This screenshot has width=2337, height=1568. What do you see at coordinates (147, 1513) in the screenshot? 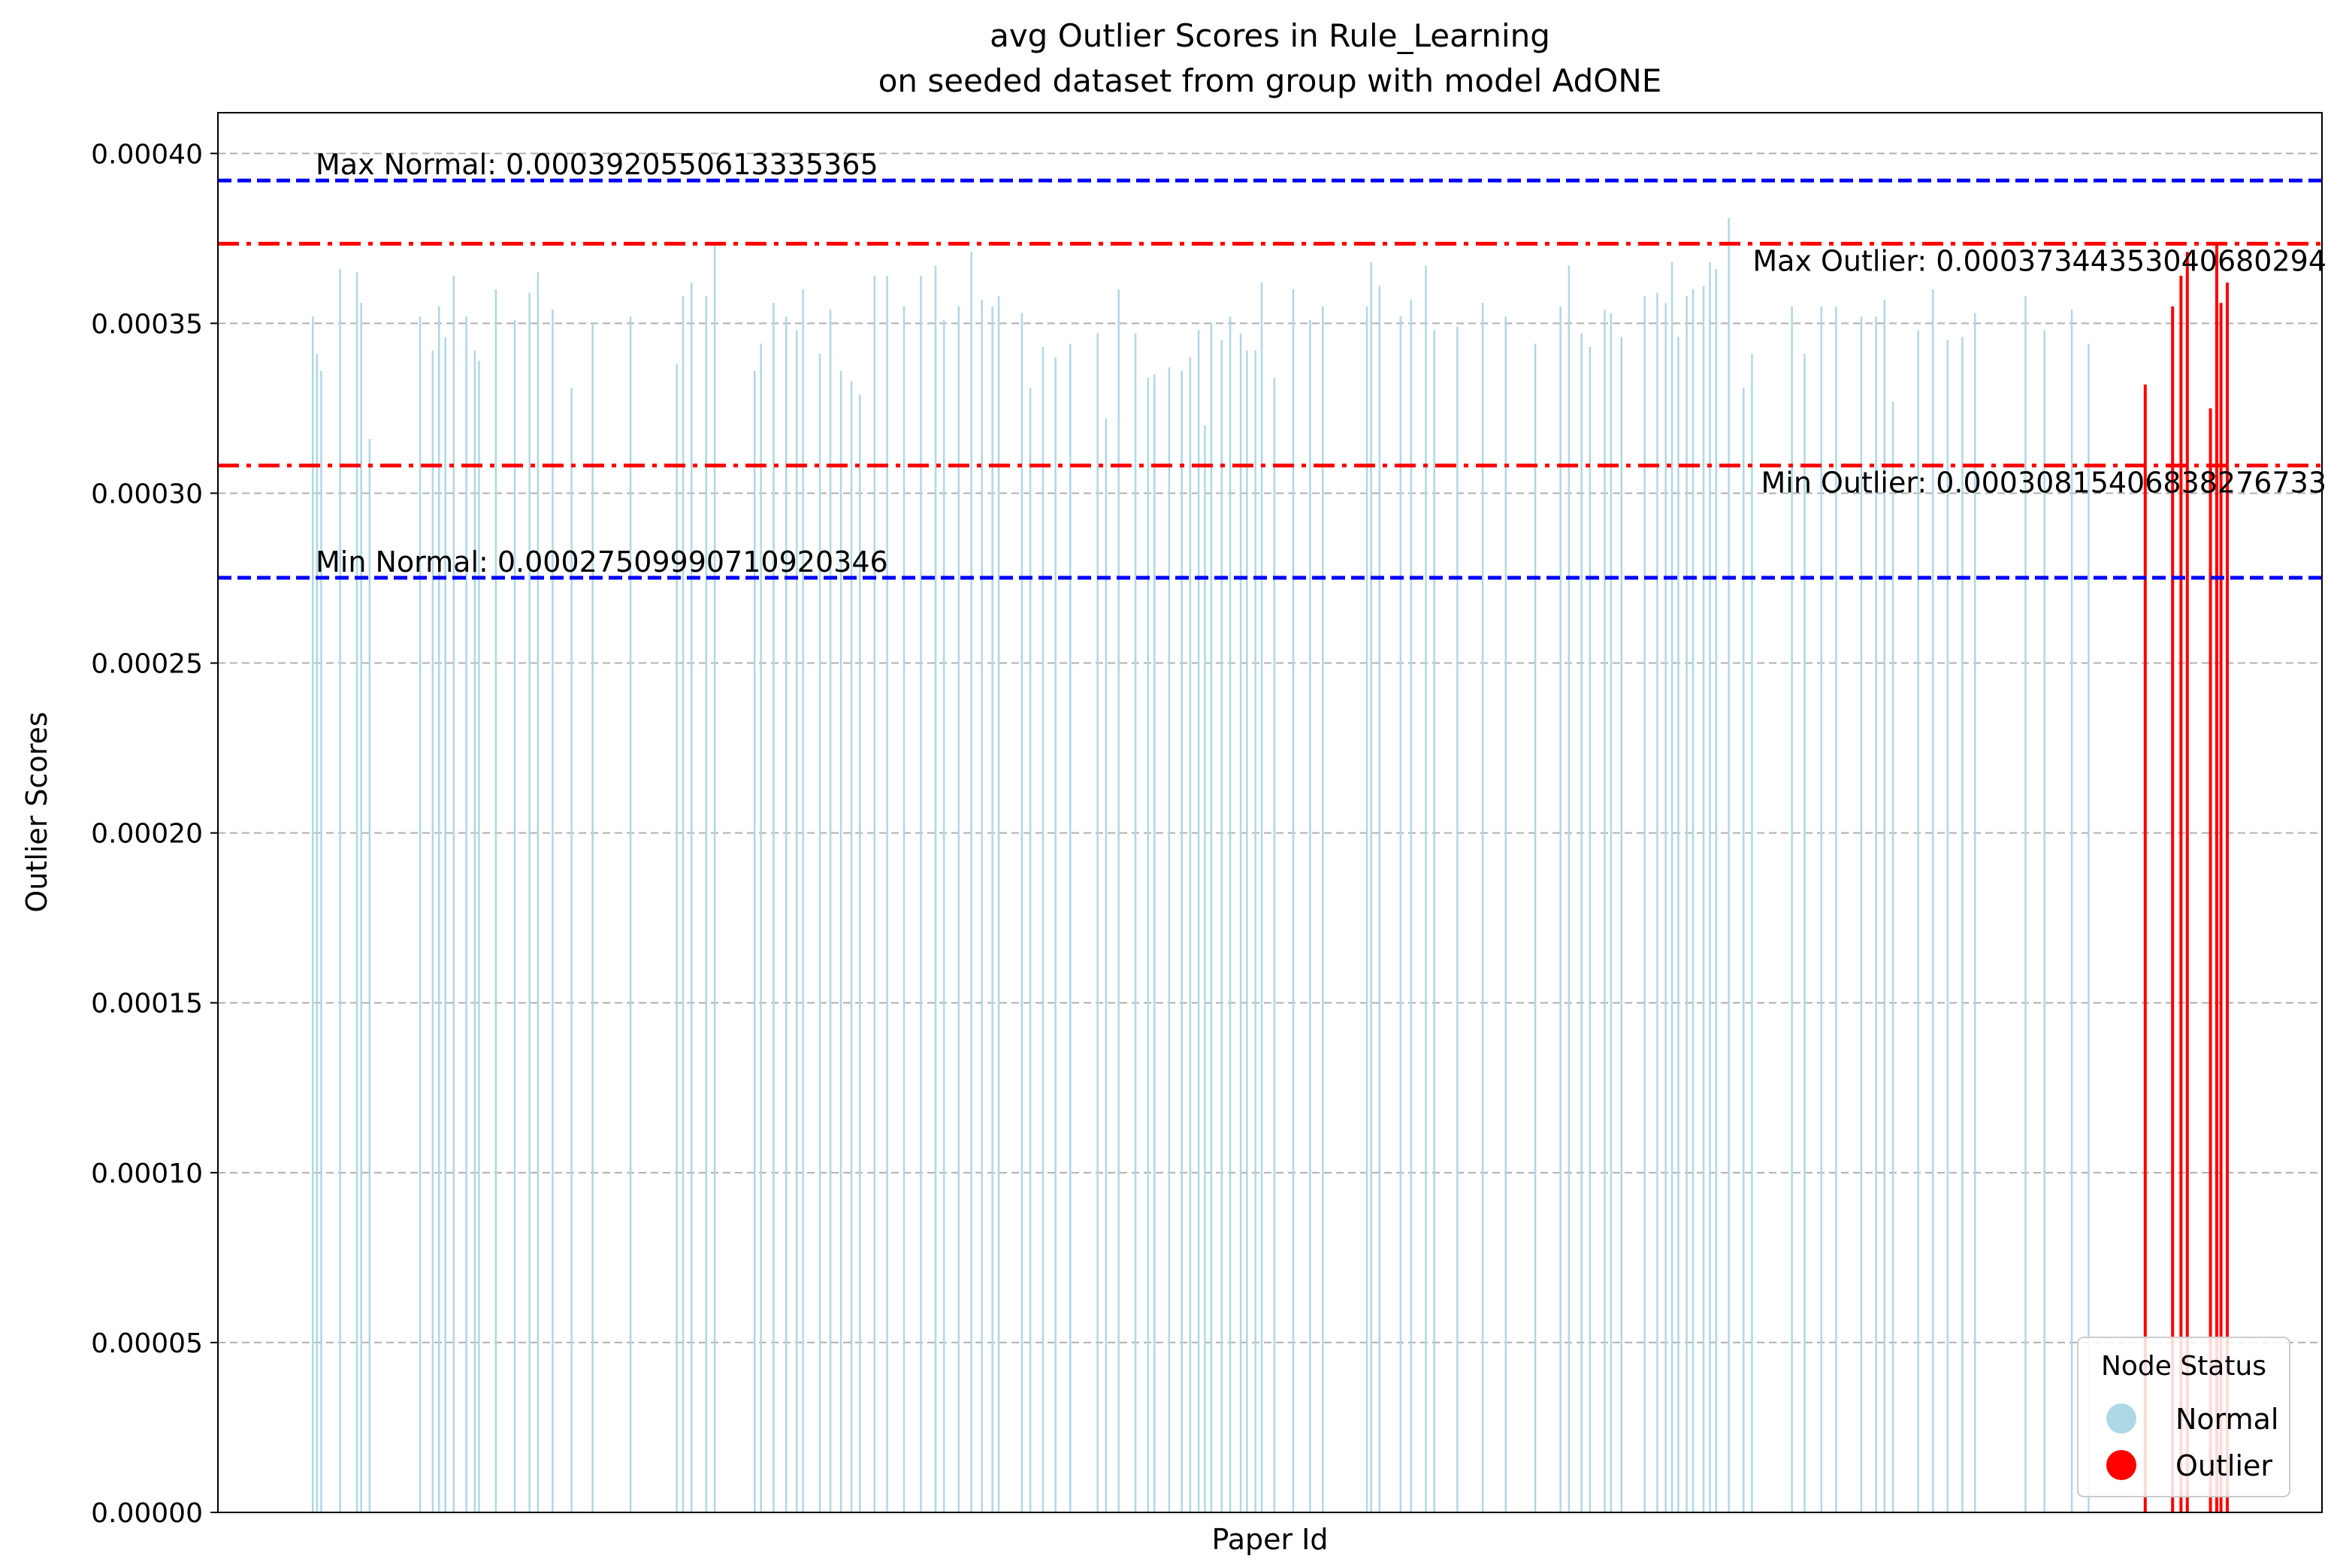
I see `y-tick-label: 0.00000` at bounding box center [147, 1513].